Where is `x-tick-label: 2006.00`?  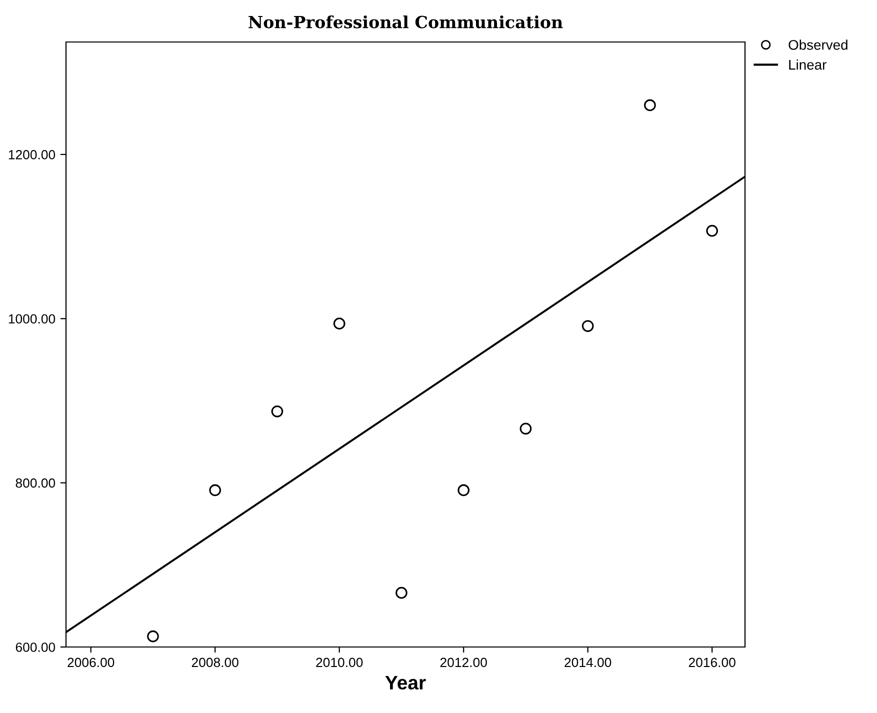 x-tick-label: 2006.00 is located at coordinates (91, 663).